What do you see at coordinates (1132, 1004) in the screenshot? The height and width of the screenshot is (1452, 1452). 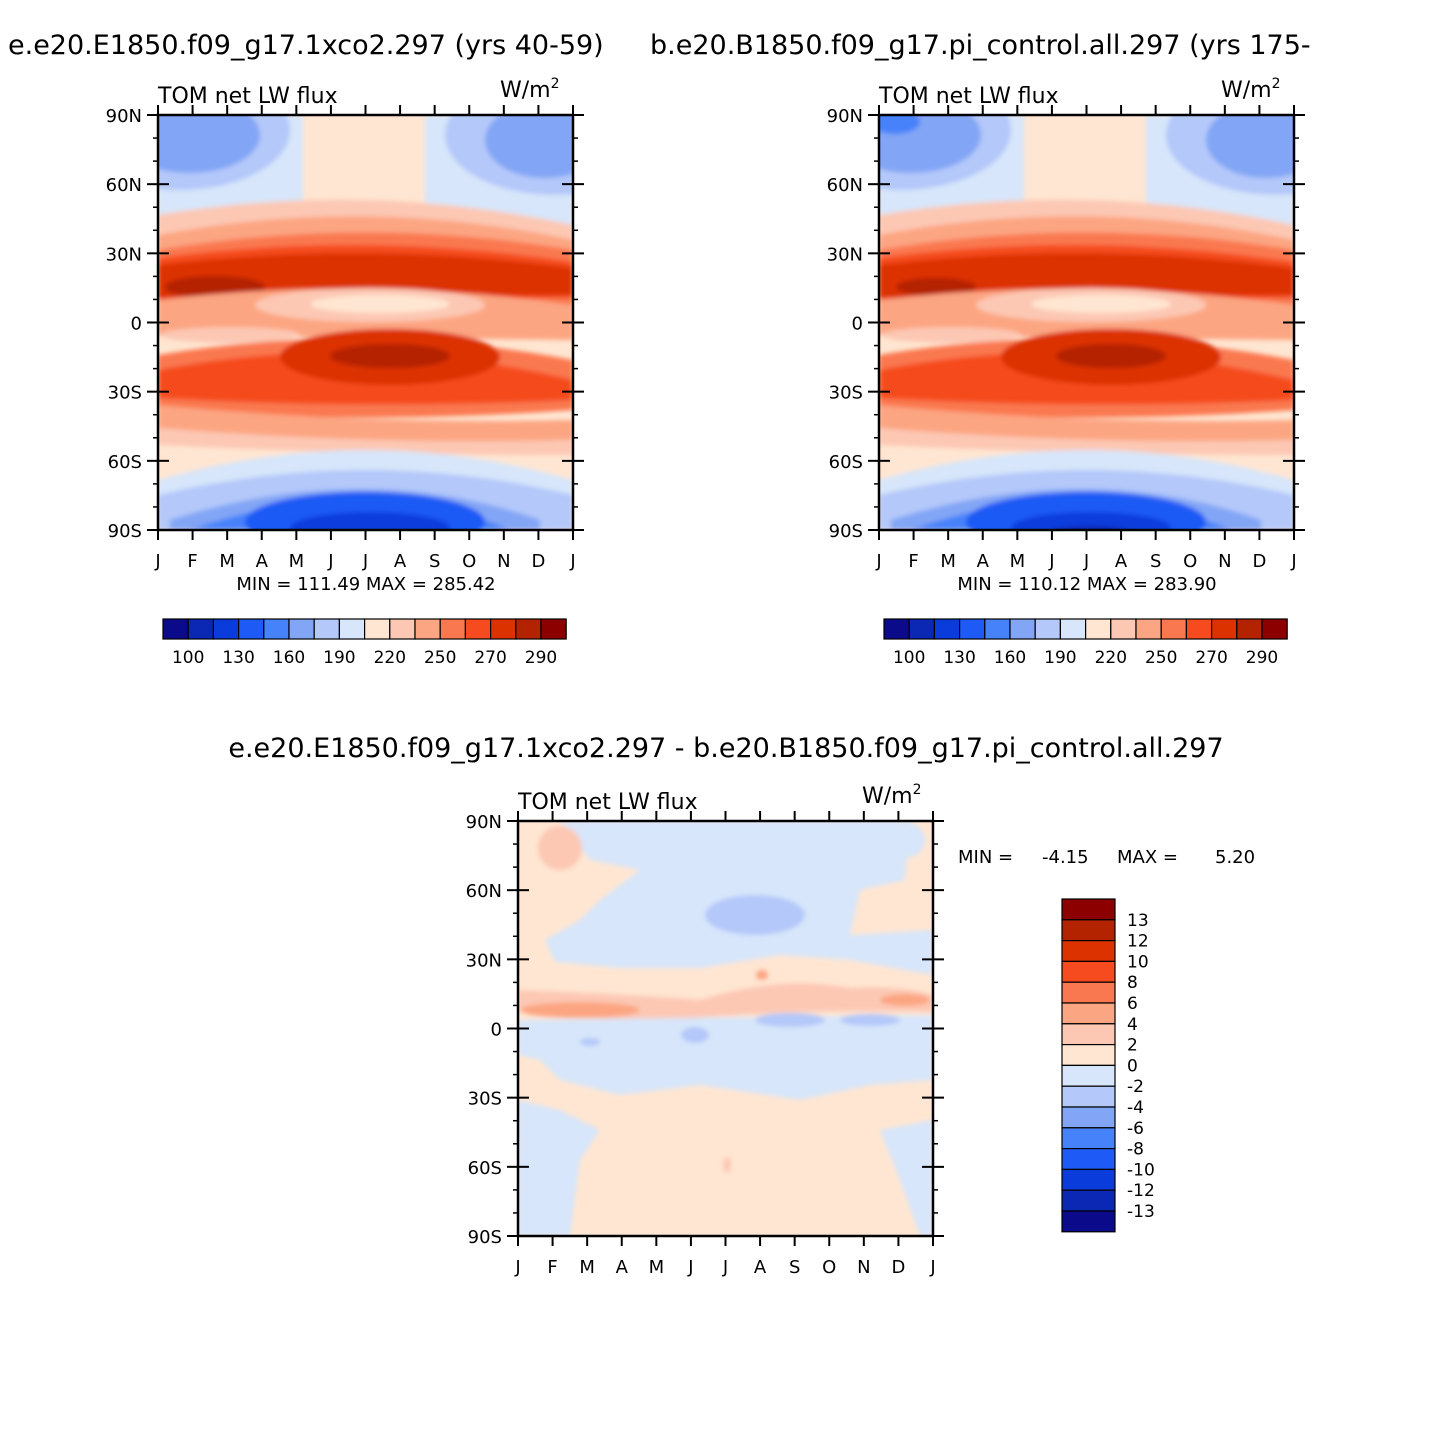 I see `colorbar-label: 6` at bounding box center [1132, 1004].